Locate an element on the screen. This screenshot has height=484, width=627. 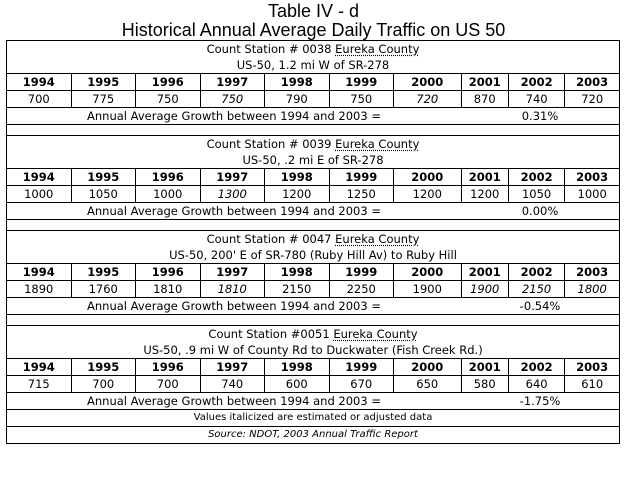
year-header-cell: 1994 is located at coordinates (39, 82).